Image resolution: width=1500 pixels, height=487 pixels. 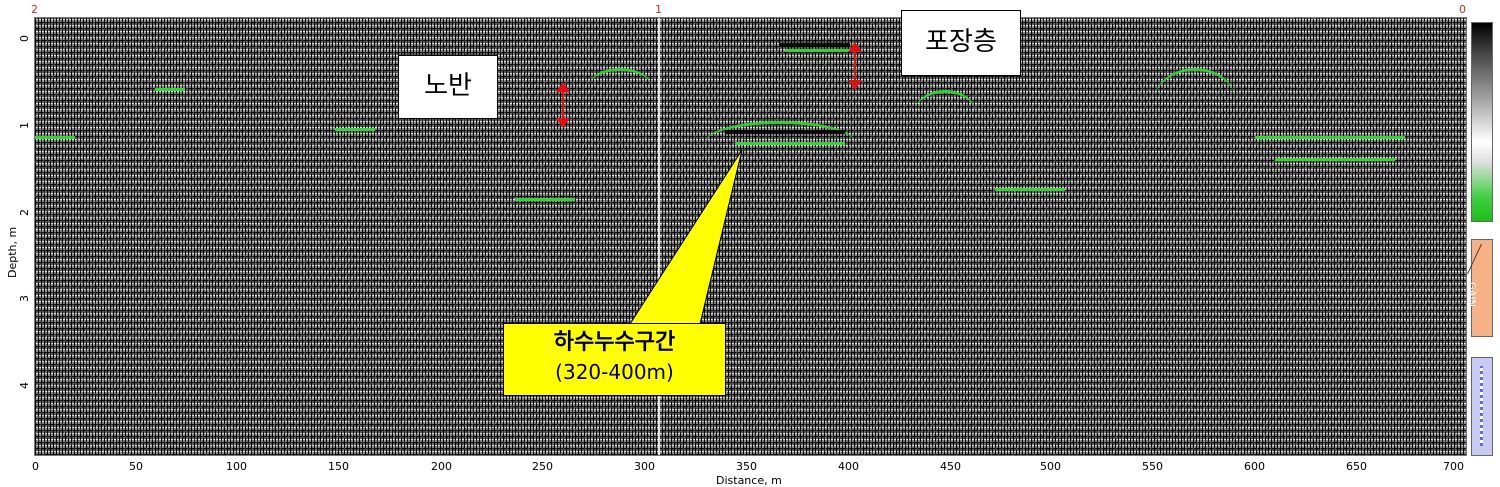 I want to click on x-axis-title: Distance, m, so click(x=749, y=480).